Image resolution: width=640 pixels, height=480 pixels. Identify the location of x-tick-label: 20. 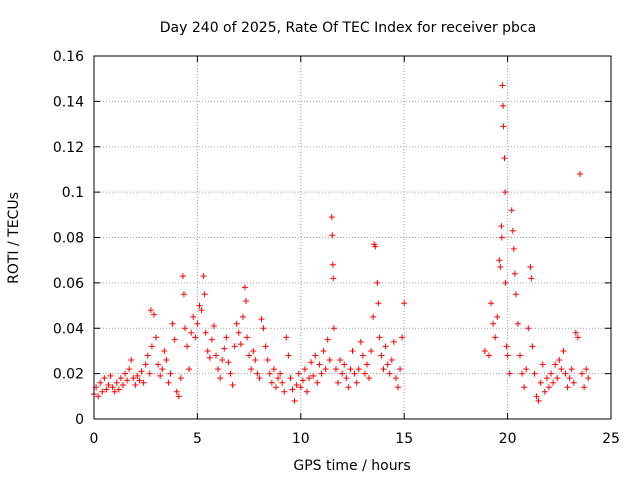
(508, 439).